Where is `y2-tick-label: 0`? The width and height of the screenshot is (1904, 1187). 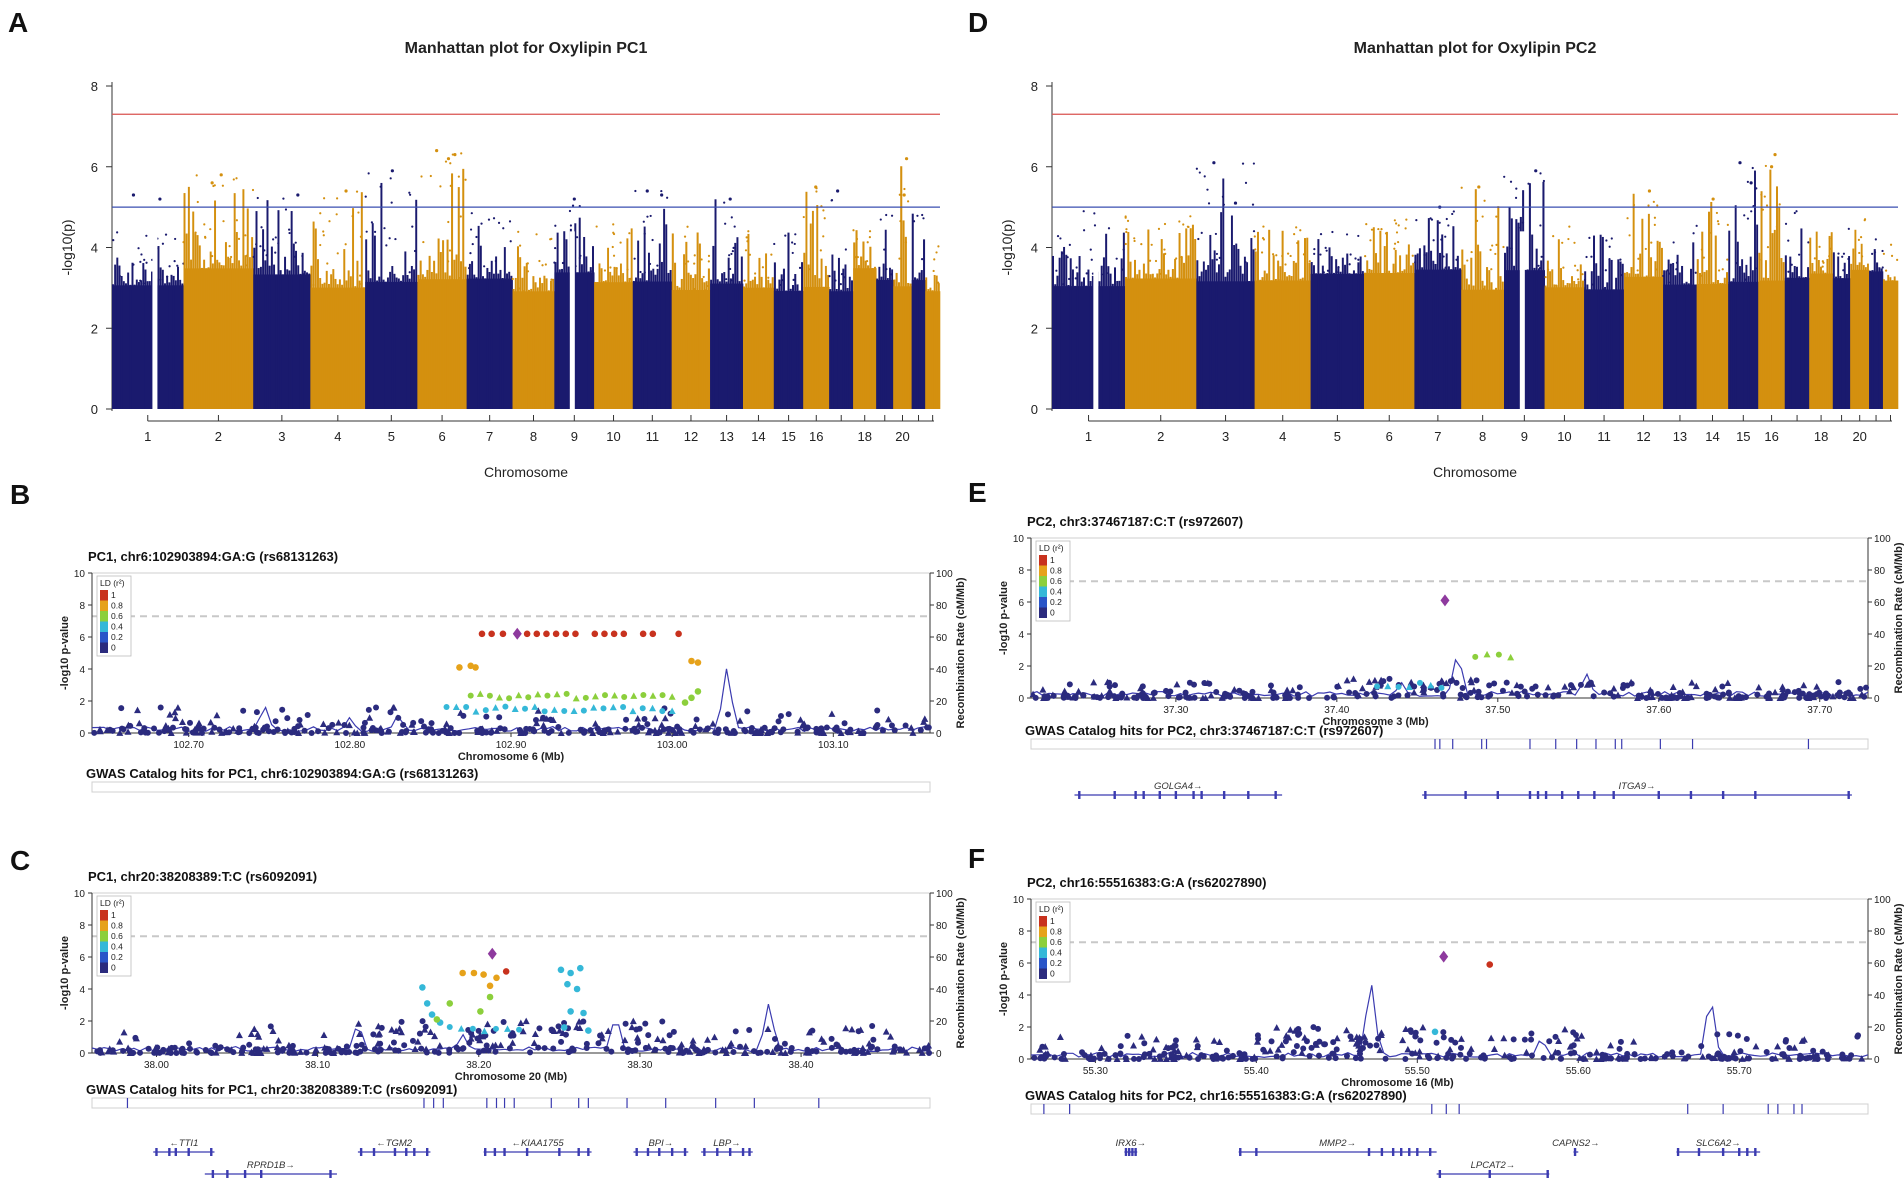
y2-tick-label: 0 is located at coordinates (939, 1054).